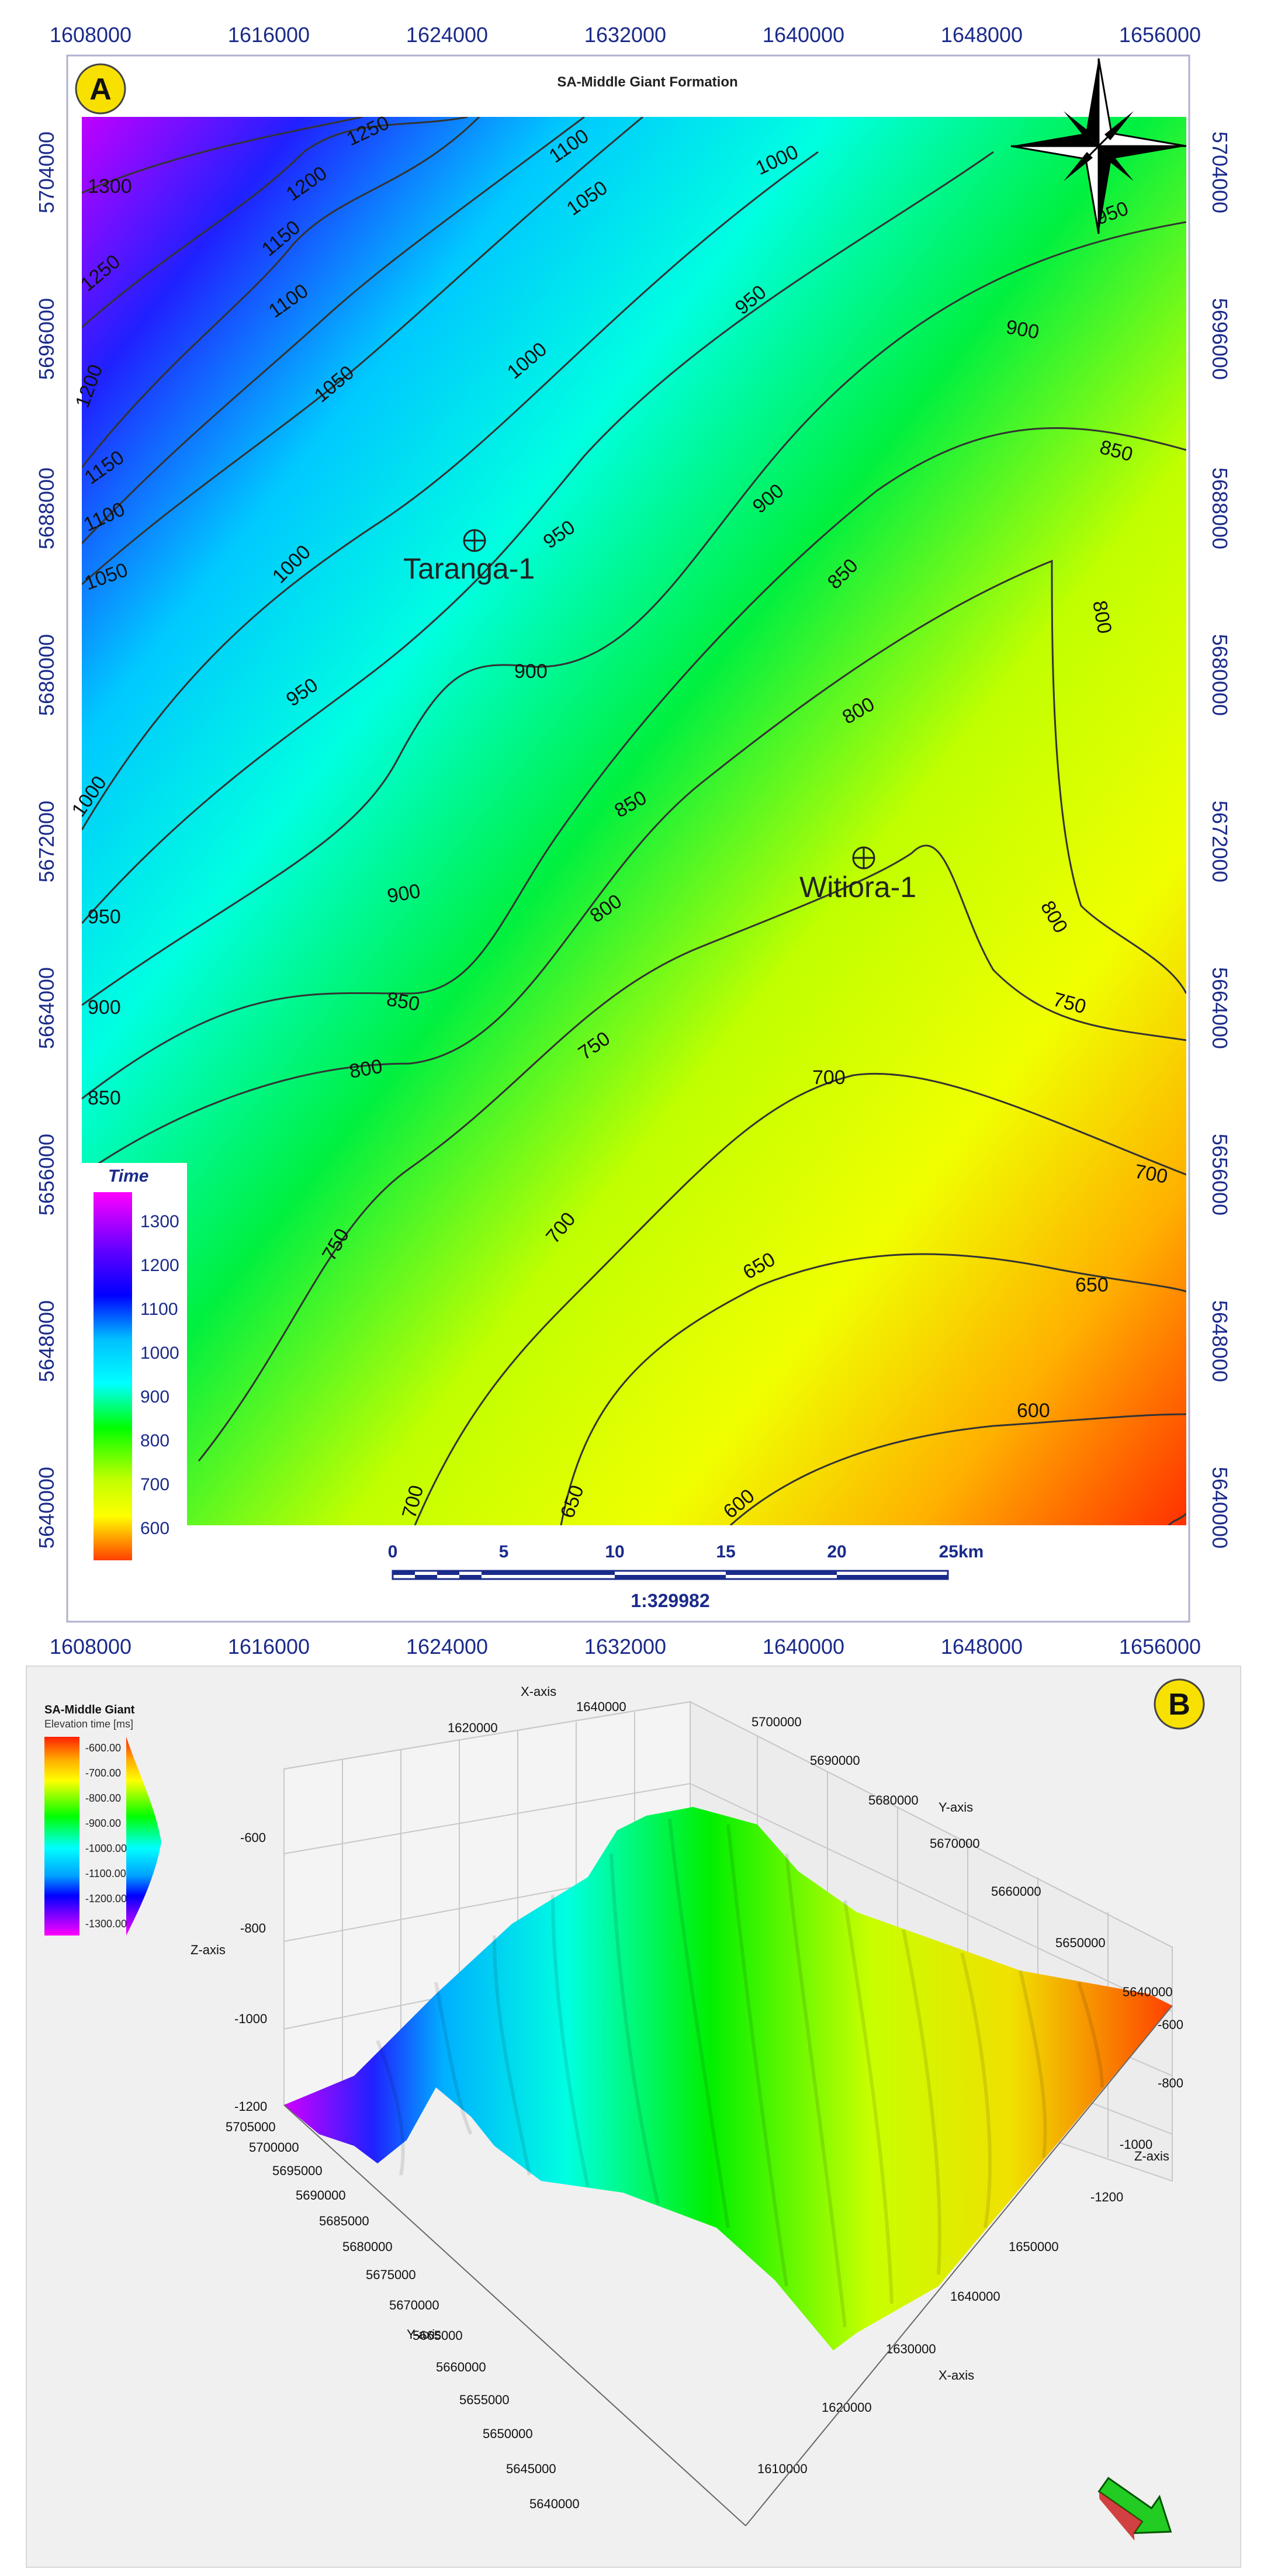 The height and width of the screenshot is (2576, 1264). What do you see at coordinates (154, 1440) in the screenshot?
I see `legend-label: 800` at bounding box center [154, 1440].